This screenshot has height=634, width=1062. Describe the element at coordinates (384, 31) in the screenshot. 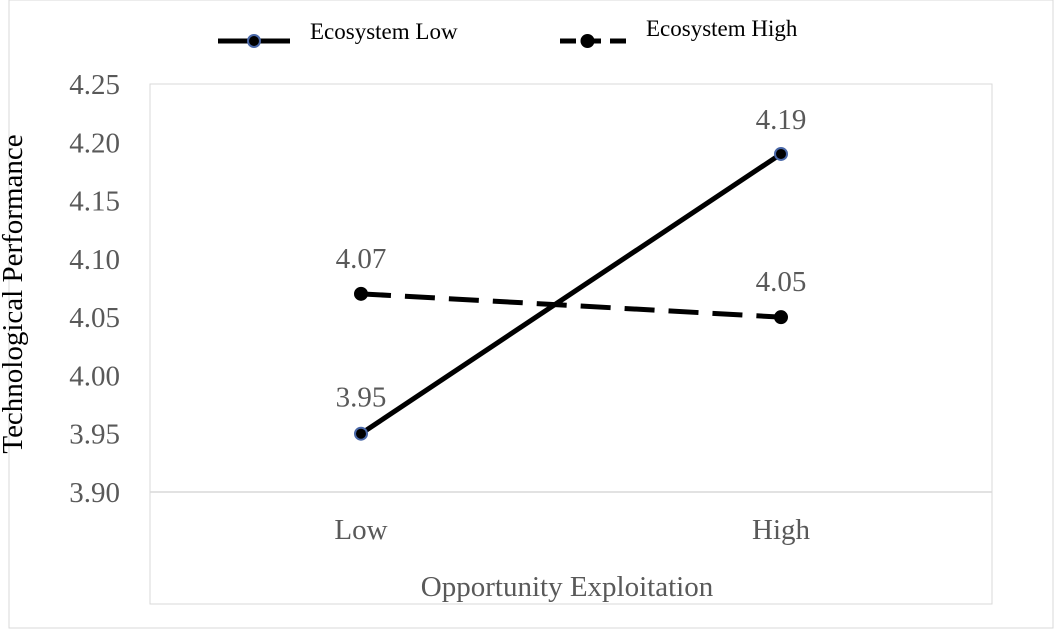

I see `legend-label: Ecosystem Low` at that location.